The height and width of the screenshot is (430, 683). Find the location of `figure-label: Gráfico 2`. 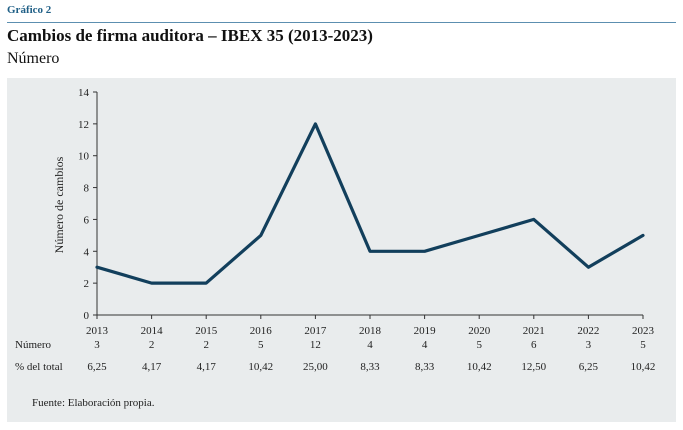

figure-label: Gráfico 2 is located at coordinates (29, 10).